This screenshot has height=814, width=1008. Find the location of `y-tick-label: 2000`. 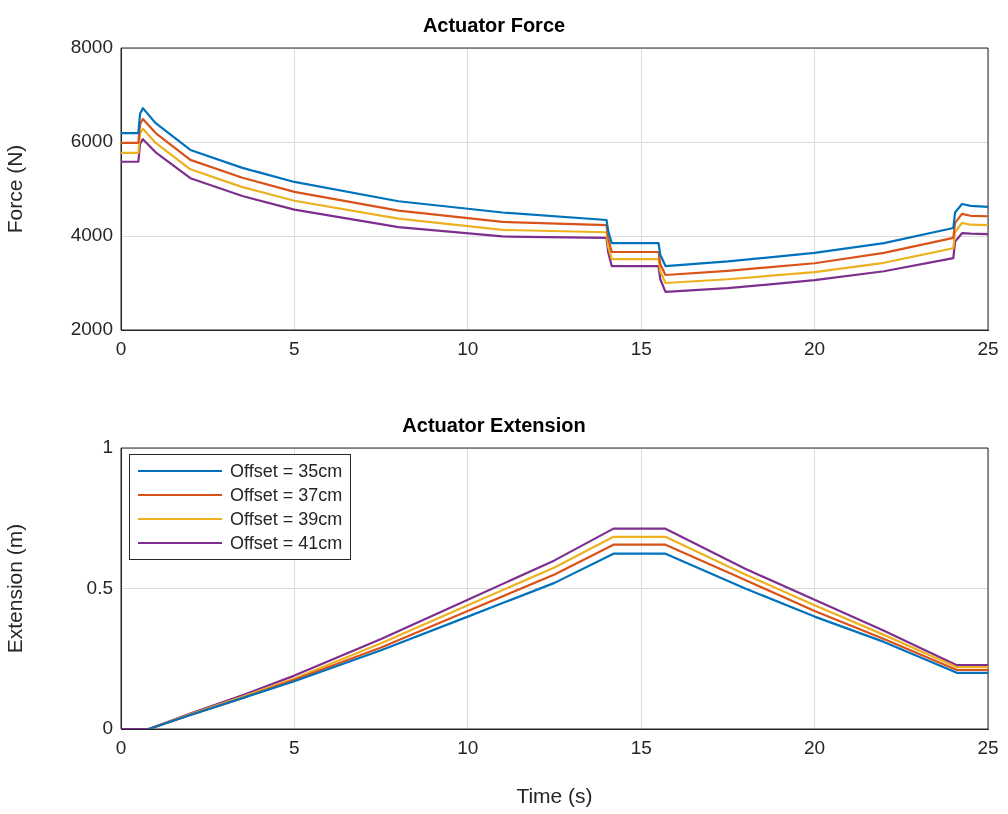

y-tick-label: 2000 is located at coordinates (91, 329).